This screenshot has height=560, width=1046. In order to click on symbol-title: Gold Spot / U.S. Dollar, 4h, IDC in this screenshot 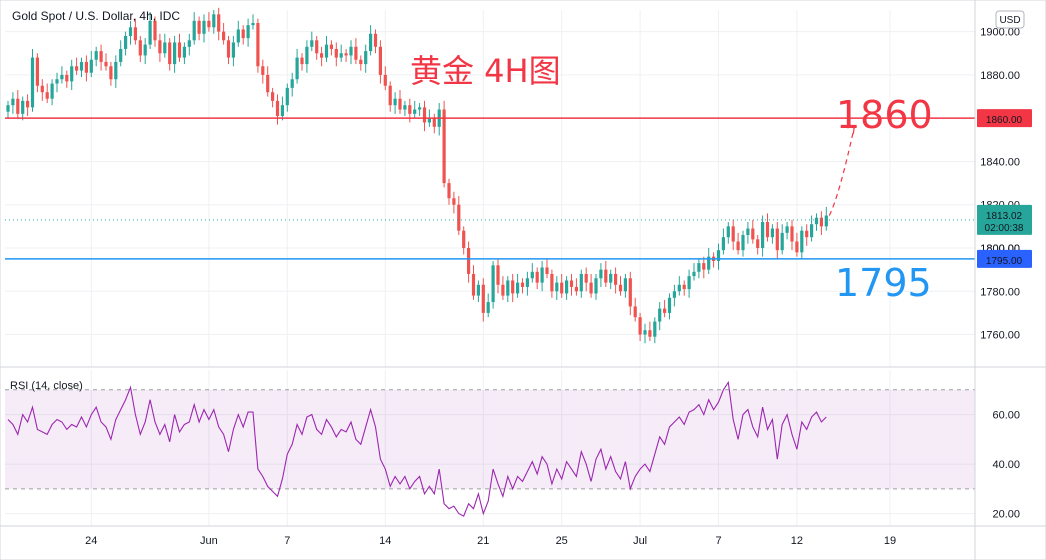, I will do `click(96, 16)`.